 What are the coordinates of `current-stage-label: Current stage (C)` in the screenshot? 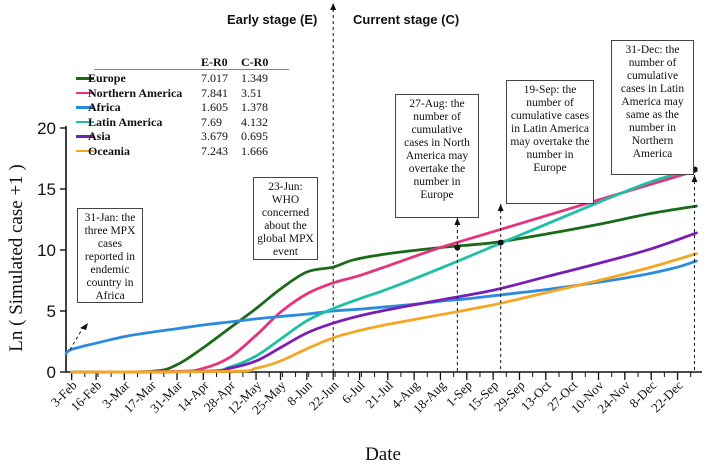 It's located at (406, 19).